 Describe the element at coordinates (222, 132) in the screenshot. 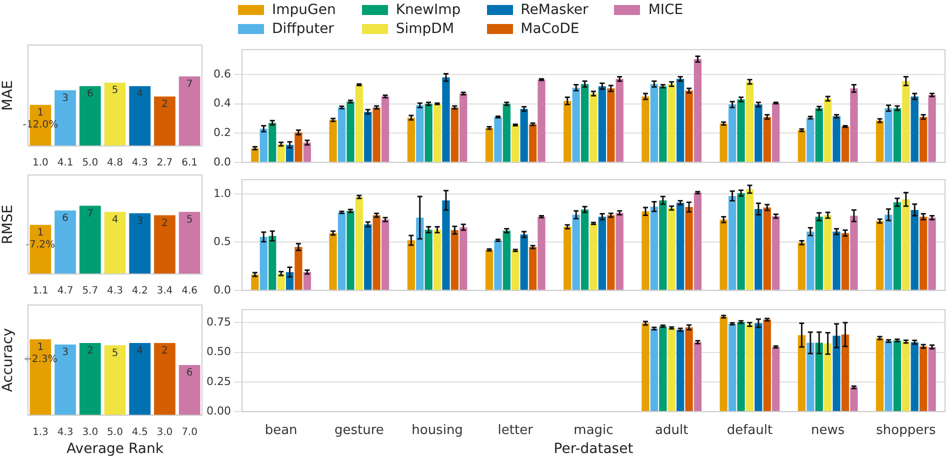

I see `y-tick-label: 0.2` at that location.